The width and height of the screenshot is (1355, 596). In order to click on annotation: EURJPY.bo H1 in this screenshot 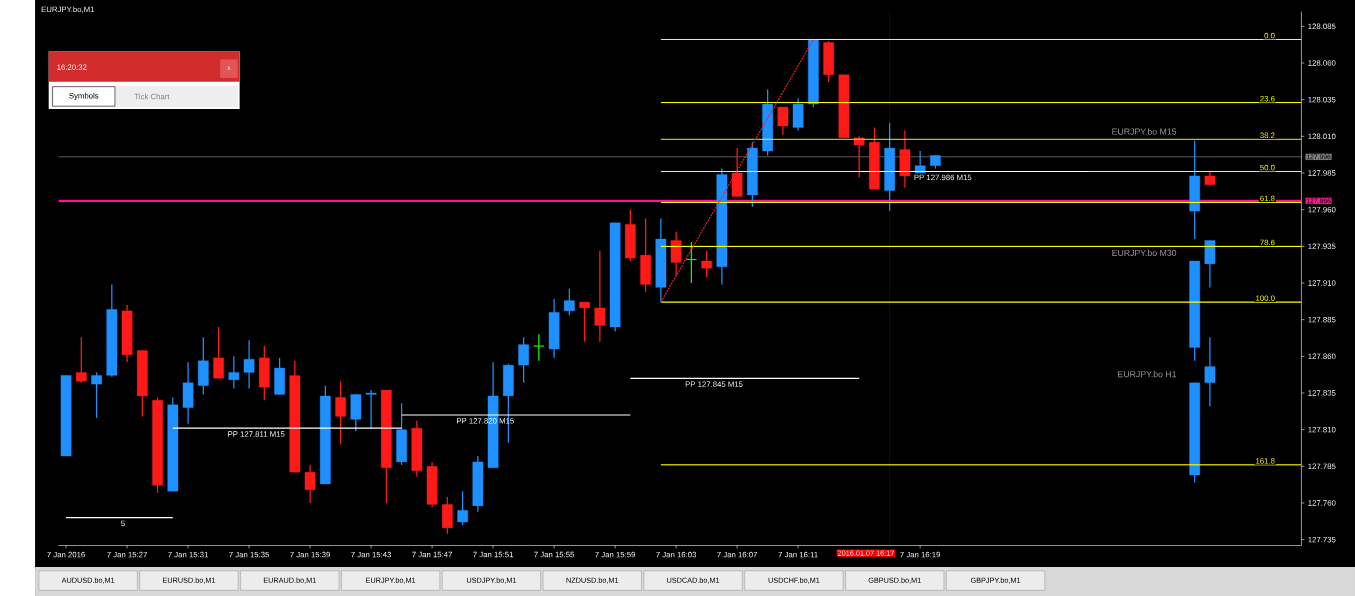, I will do `click(1147, 374)`.